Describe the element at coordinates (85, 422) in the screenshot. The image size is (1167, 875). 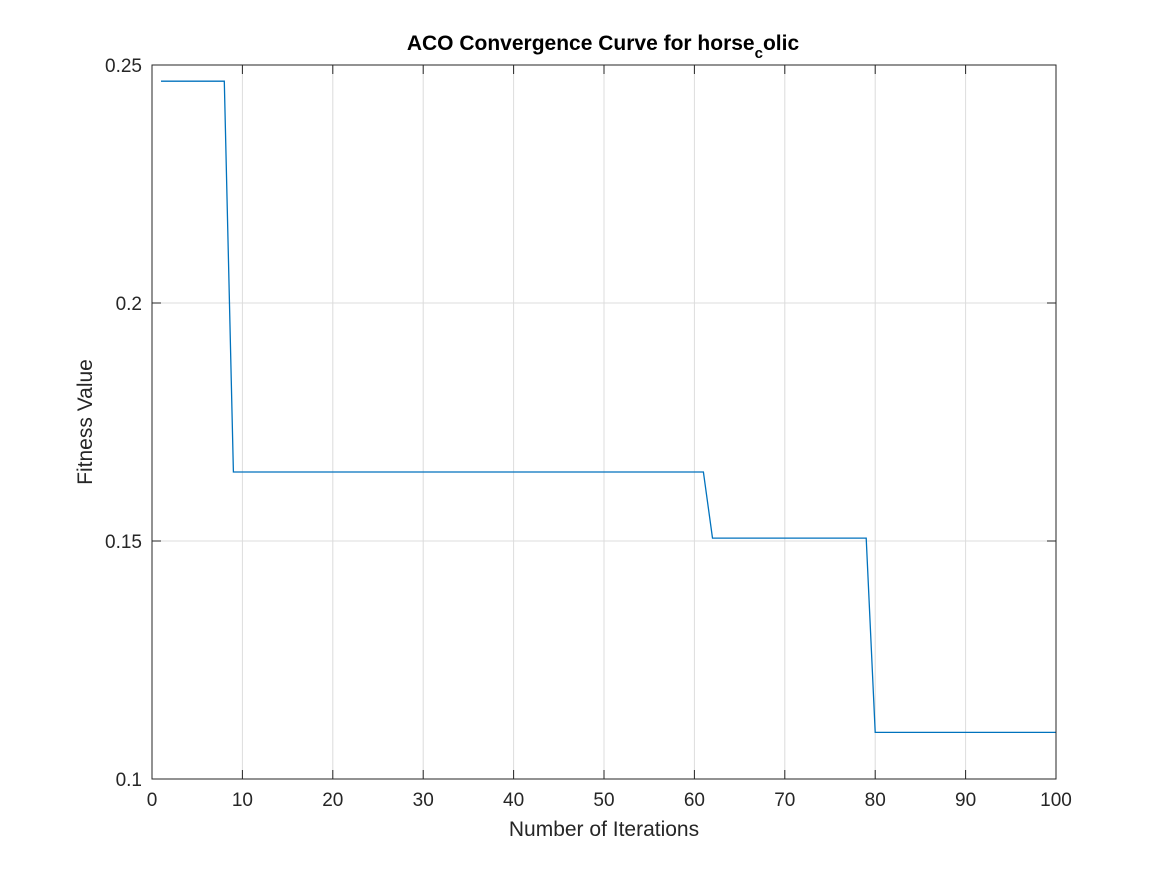
I see `y-axis-label: Fitness Value` at that location.